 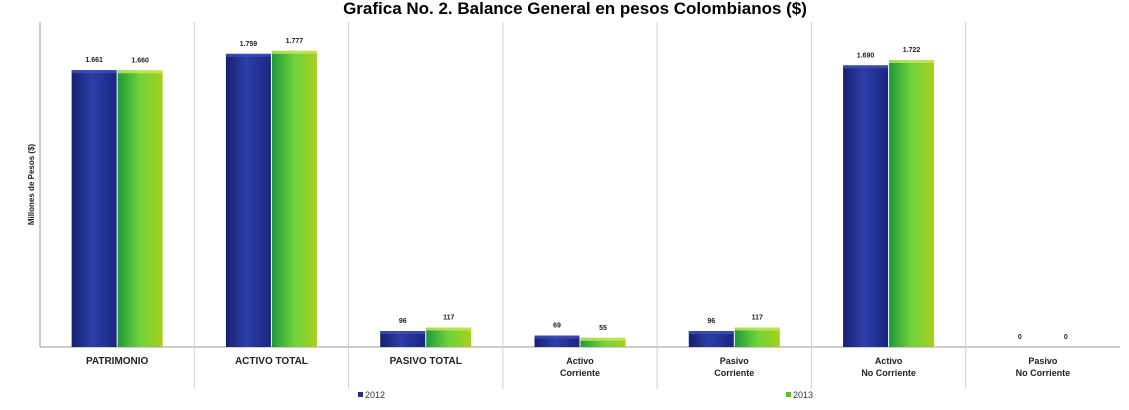 I want to click on x-tick-label: ACTIVO TOTAL, so click(x=271, y=361).